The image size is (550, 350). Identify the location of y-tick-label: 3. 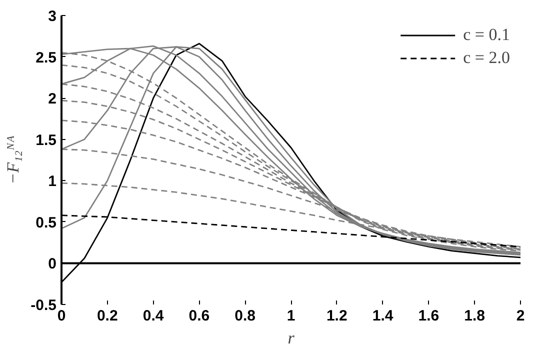
(52, 16).